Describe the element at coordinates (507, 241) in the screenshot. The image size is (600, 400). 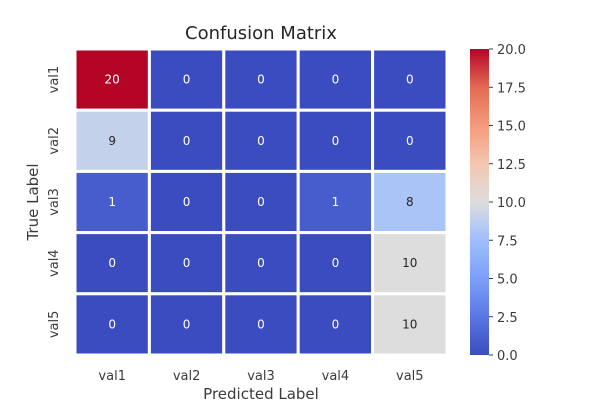
I see `colorbar-tick-label: 7.5` at that location.